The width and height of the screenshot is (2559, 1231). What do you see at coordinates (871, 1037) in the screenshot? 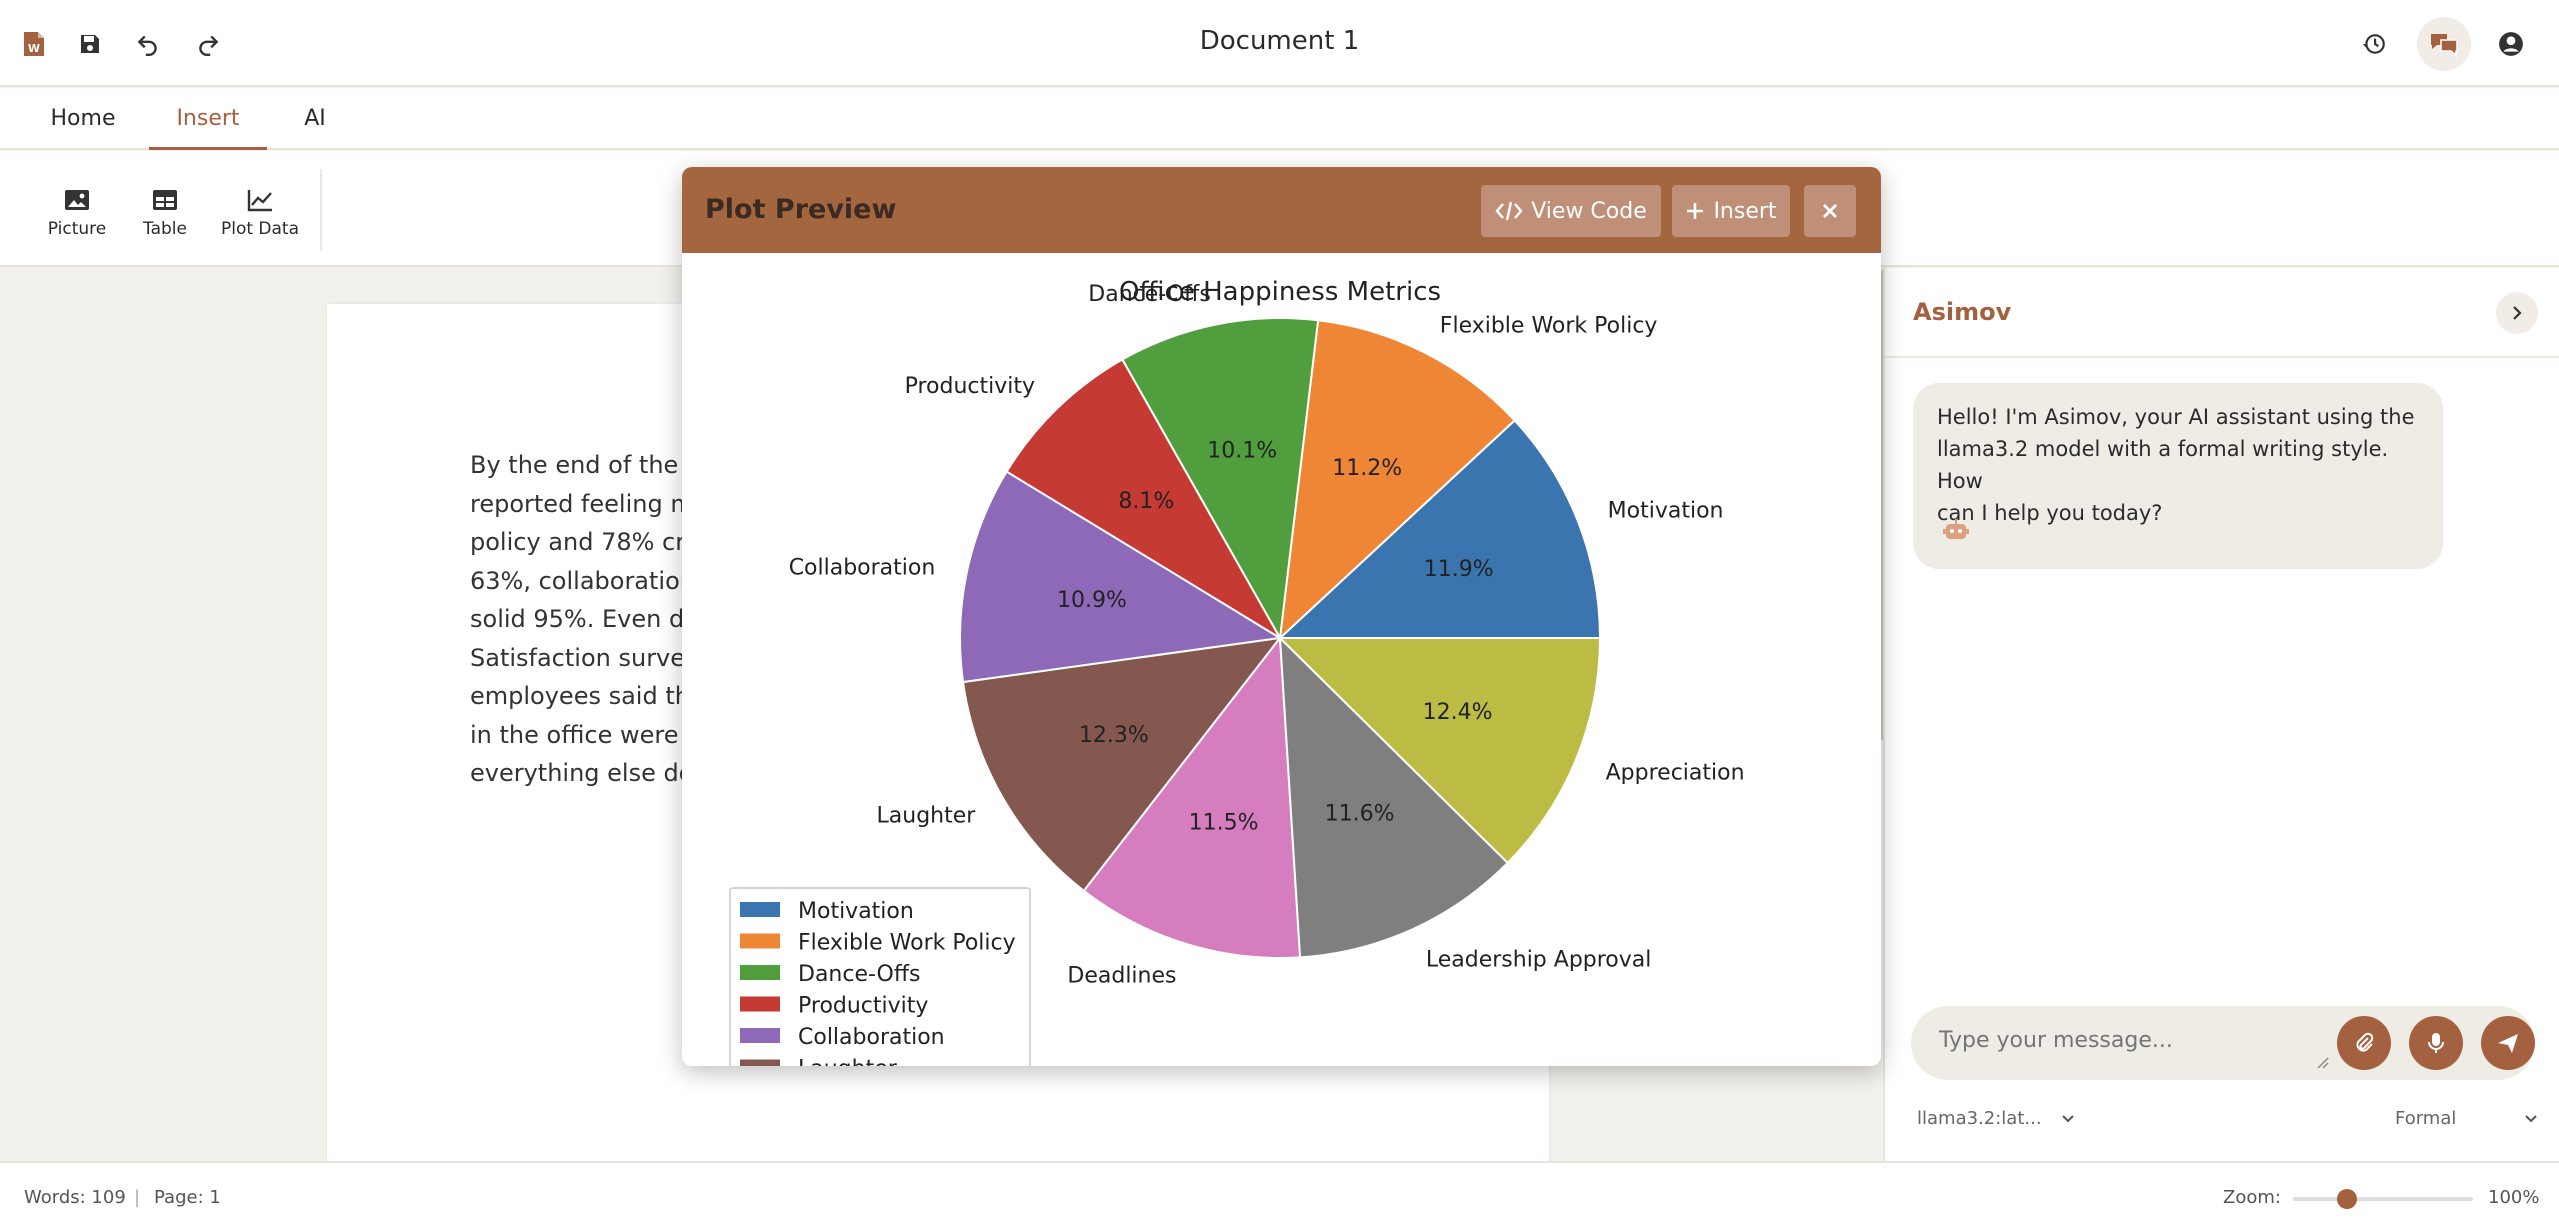
I see `legend-entry: Collaboration` at bounding box center [871, 1037].